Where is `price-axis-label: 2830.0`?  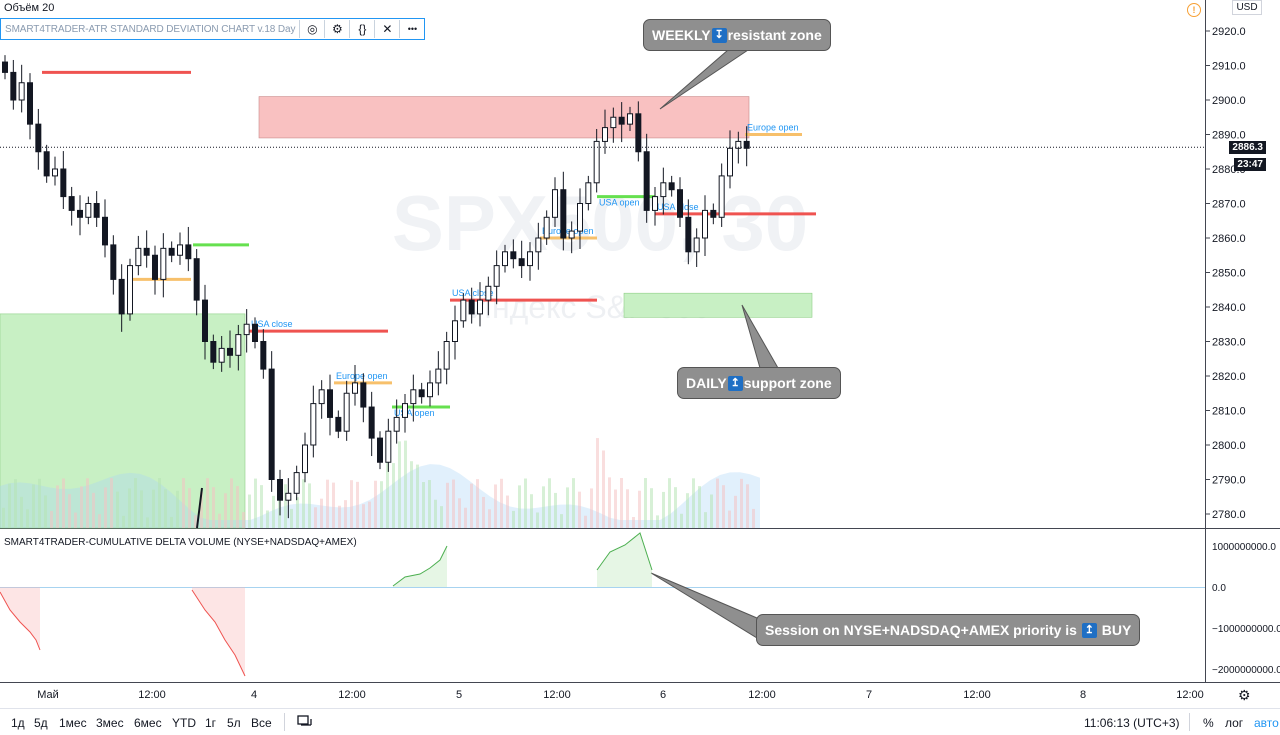 price-axis-label: 2830.0 is located at coordinates (1229, 343).